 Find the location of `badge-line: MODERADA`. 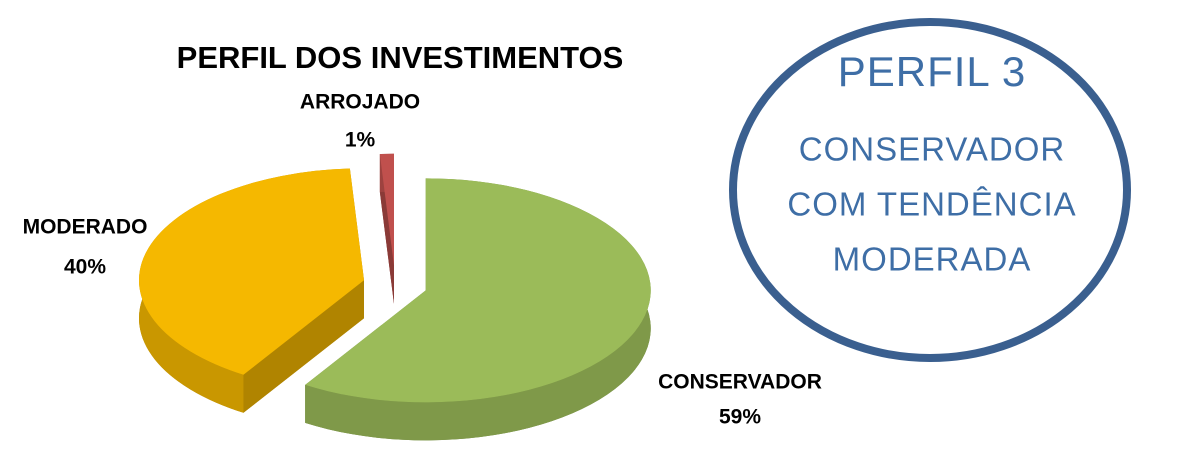

badge-line: MODERADA is located at coordinates (932, 259).